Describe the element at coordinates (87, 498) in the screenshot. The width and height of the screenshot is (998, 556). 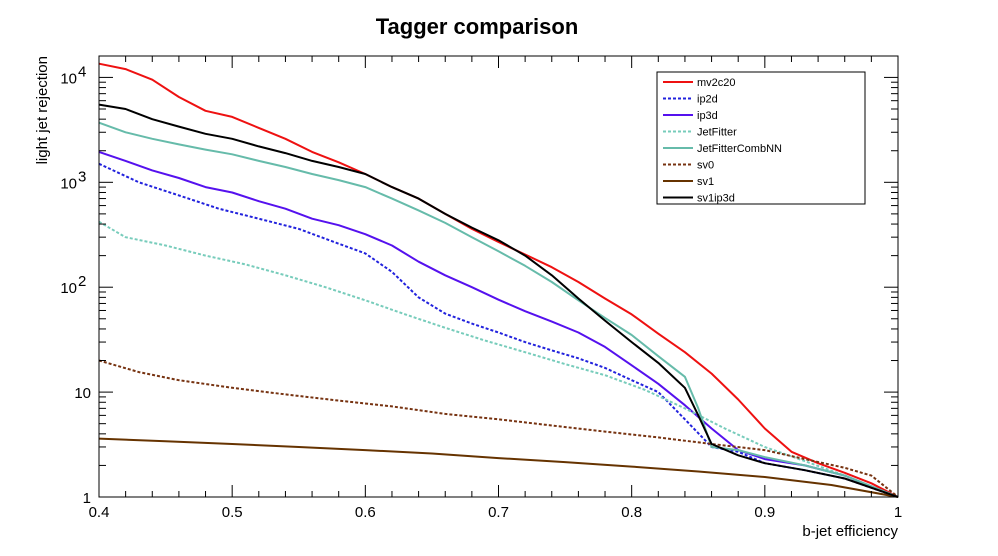
I see `y-tick-label: 1` at that location.